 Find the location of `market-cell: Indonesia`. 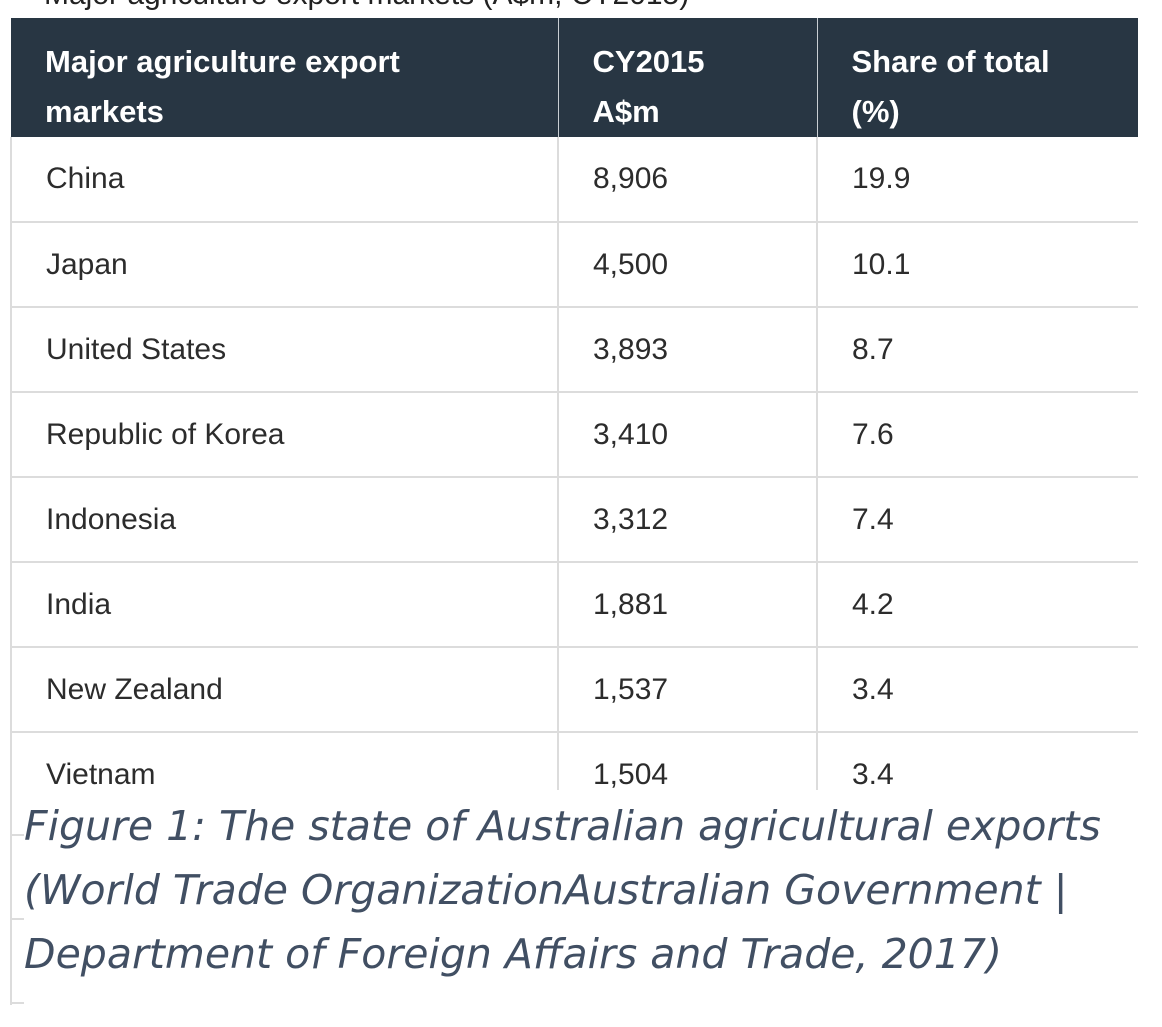

market-cell: Indonesia is located at coordinates (284, 520).